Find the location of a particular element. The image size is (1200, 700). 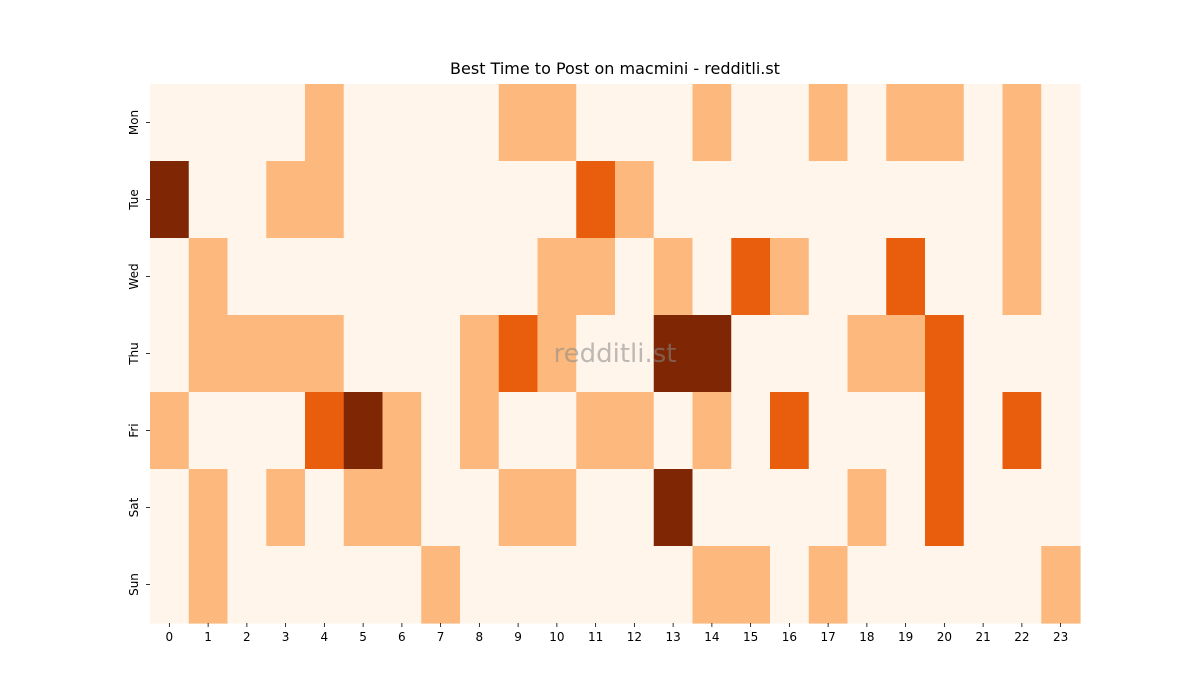

y-tick-label: Mon is located at coordinates (134, 122).